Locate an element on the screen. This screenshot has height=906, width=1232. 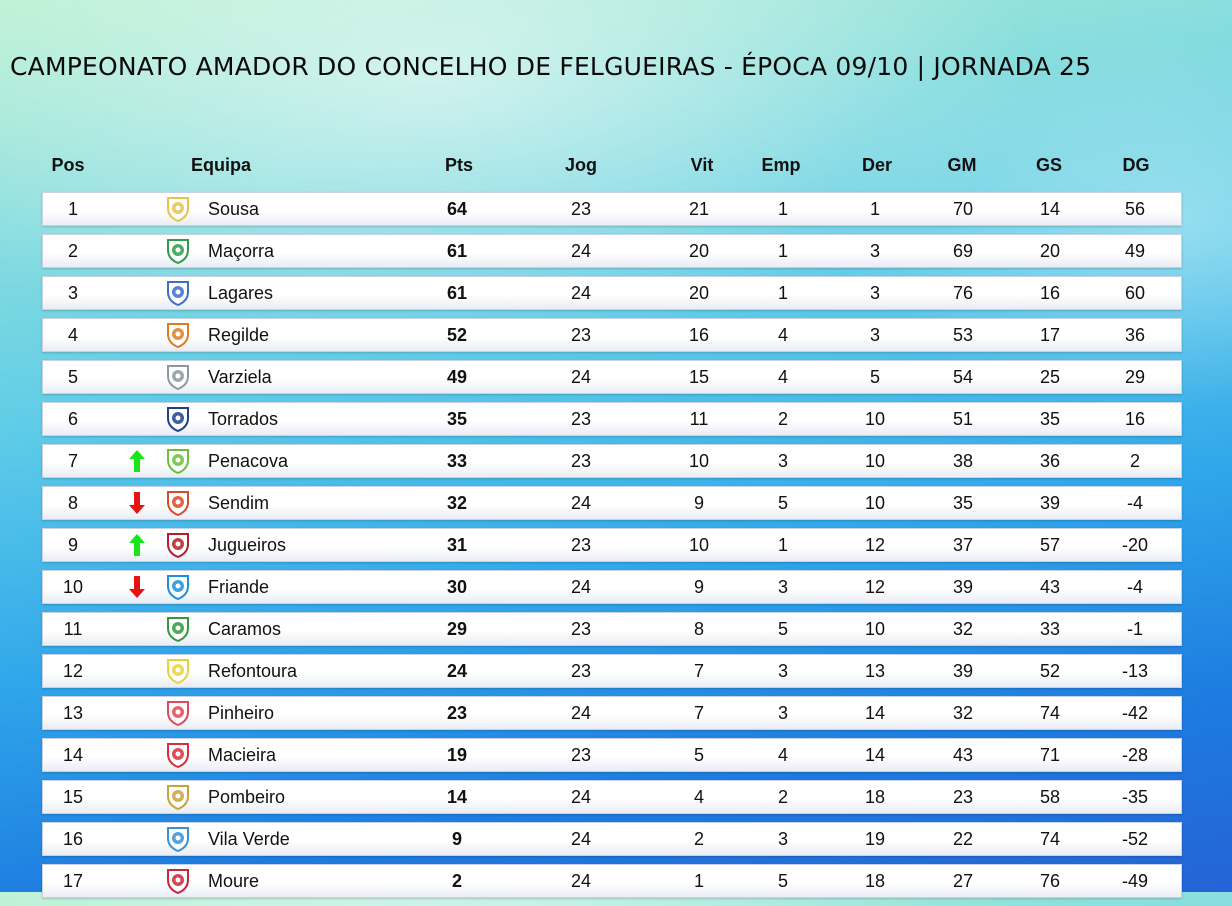
wins-cell: 2 is located at coordinates (699, 839).